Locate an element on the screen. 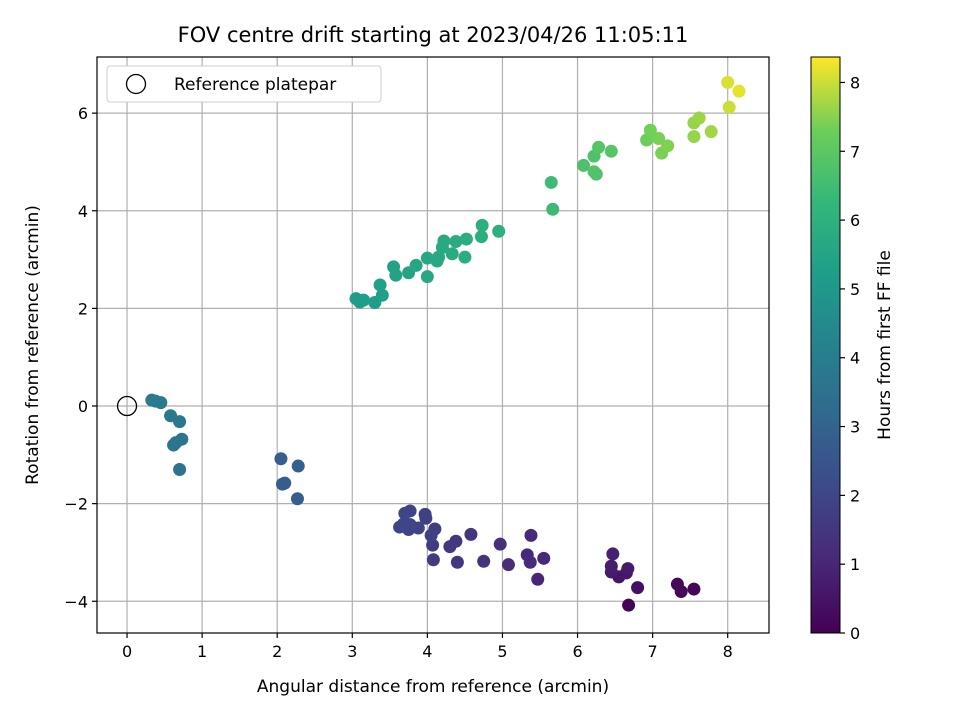  colorbar-ticks: 0 1 2 3 4 5 6 7 8 is located at coordinates (850, 358).